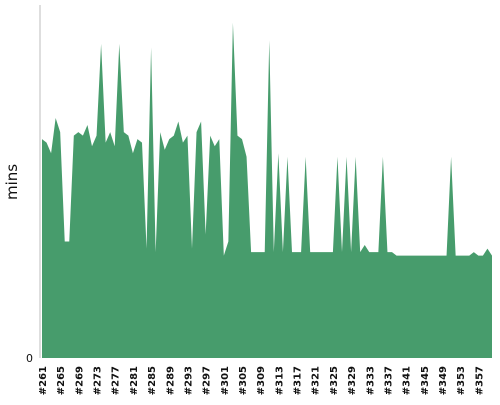  I want to click on x-tick-label: #329, so click(352, 380).